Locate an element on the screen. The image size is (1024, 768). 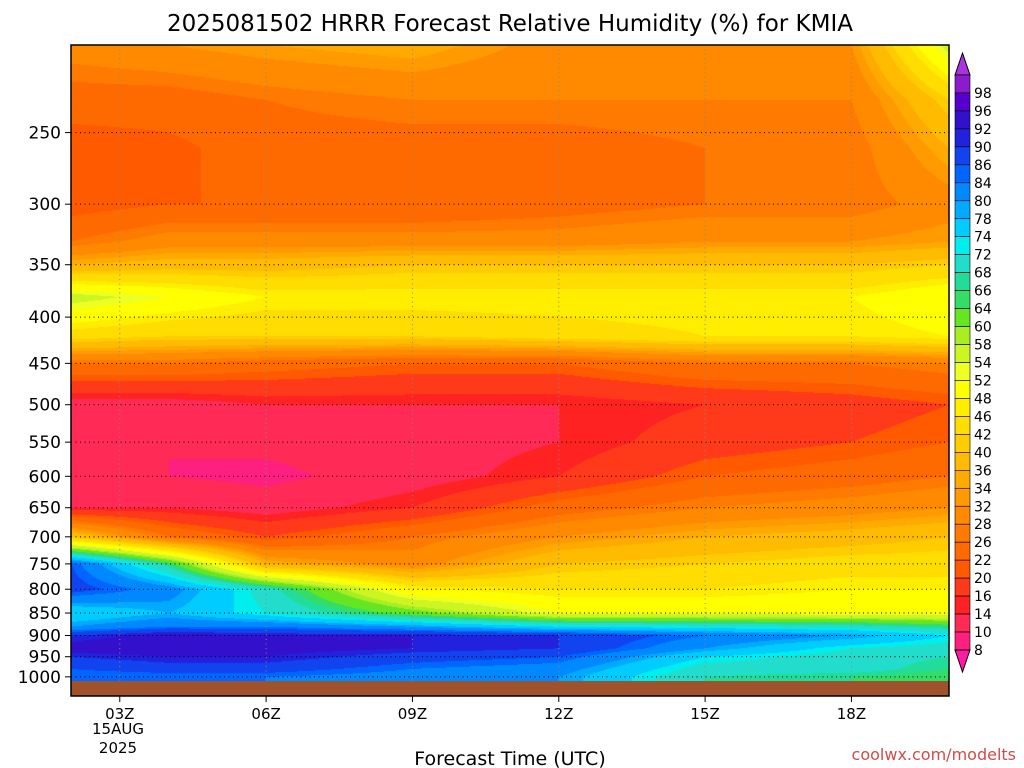
x-tick-label: 03Z is located at coordinates (119, 714).